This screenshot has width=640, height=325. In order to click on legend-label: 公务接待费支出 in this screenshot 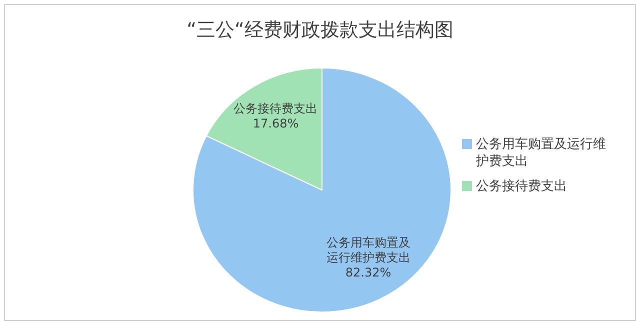, I will do `click(521, 186)`.